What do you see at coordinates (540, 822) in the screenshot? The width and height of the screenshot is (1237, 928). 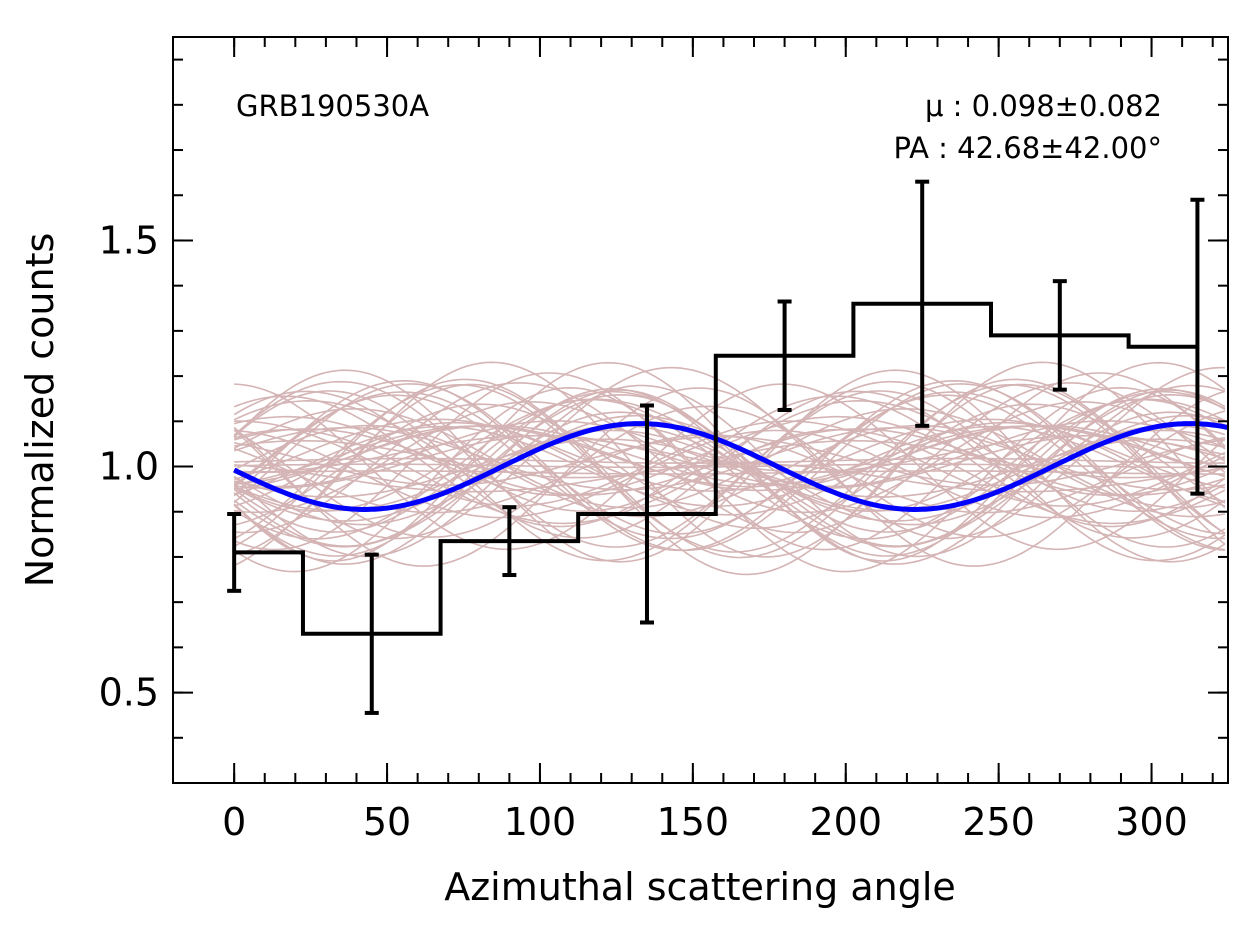 I see `x-tick-label: 100` at bounding box center [540, 822].